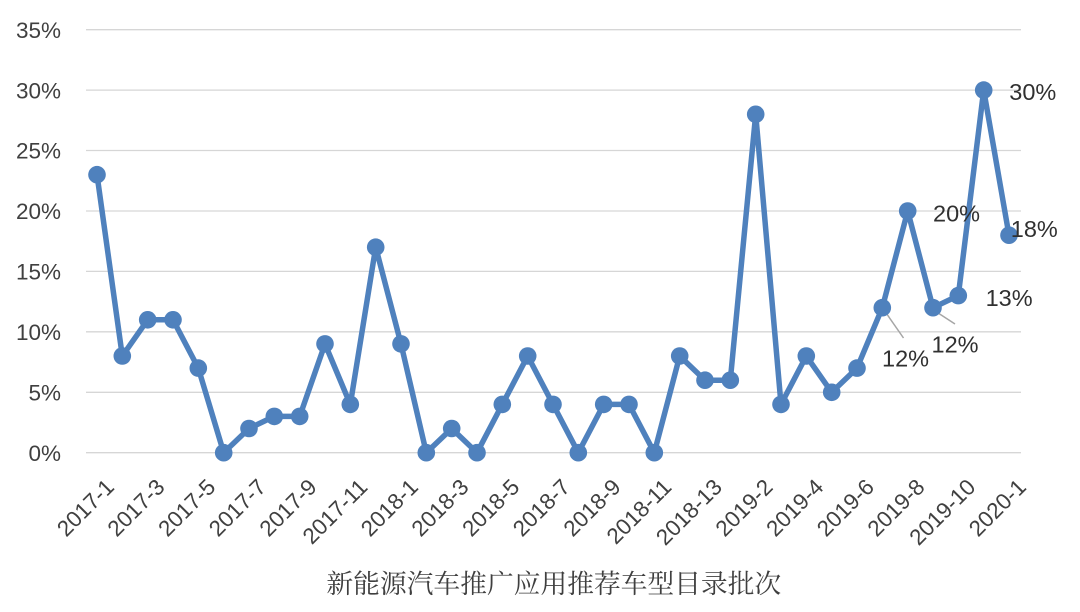 Image resolution: width=1080 pixels, height=612 pixels. Describe the element at coordinates (44, 453) in the screenshot. I see `svg-text: 0%` at that location.